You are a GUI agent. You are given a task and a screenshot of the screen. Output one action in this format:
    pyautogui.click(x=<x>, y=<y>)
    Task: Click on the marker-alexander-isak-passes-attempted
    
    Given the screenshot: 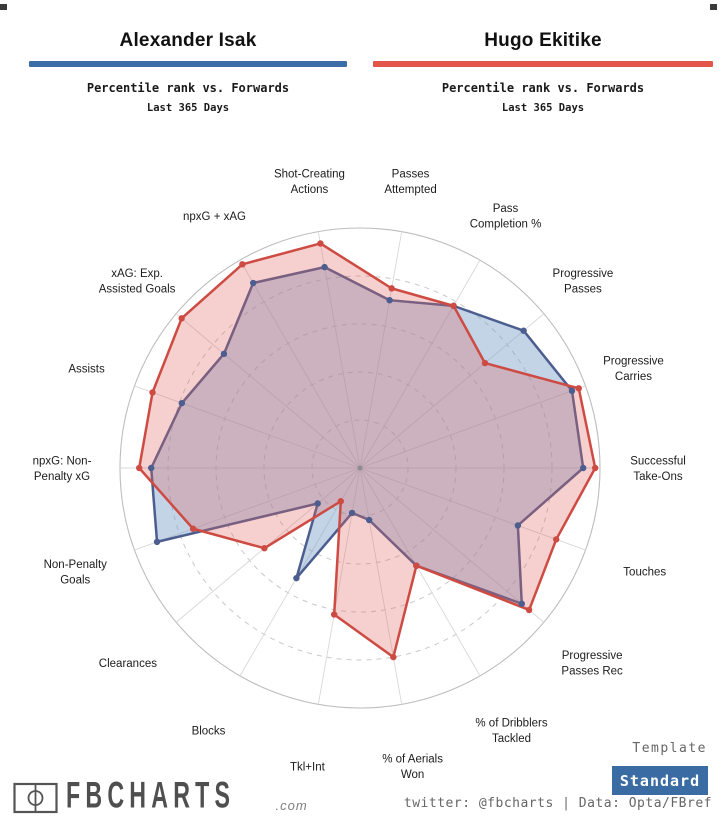 What is the action you would take?
    pyautogui.click(x=389, y=300)
    